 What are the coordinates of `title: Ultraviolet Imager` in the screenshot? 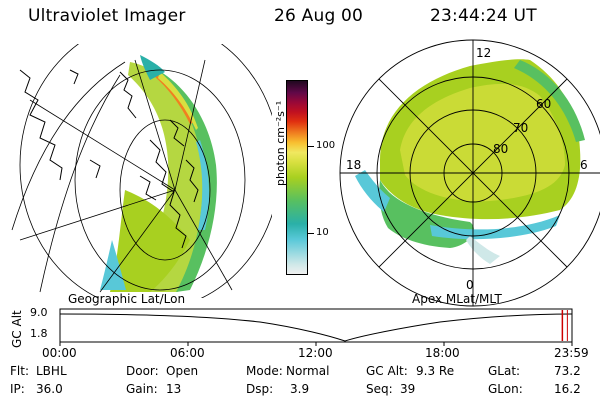 It's located at (107, 16).